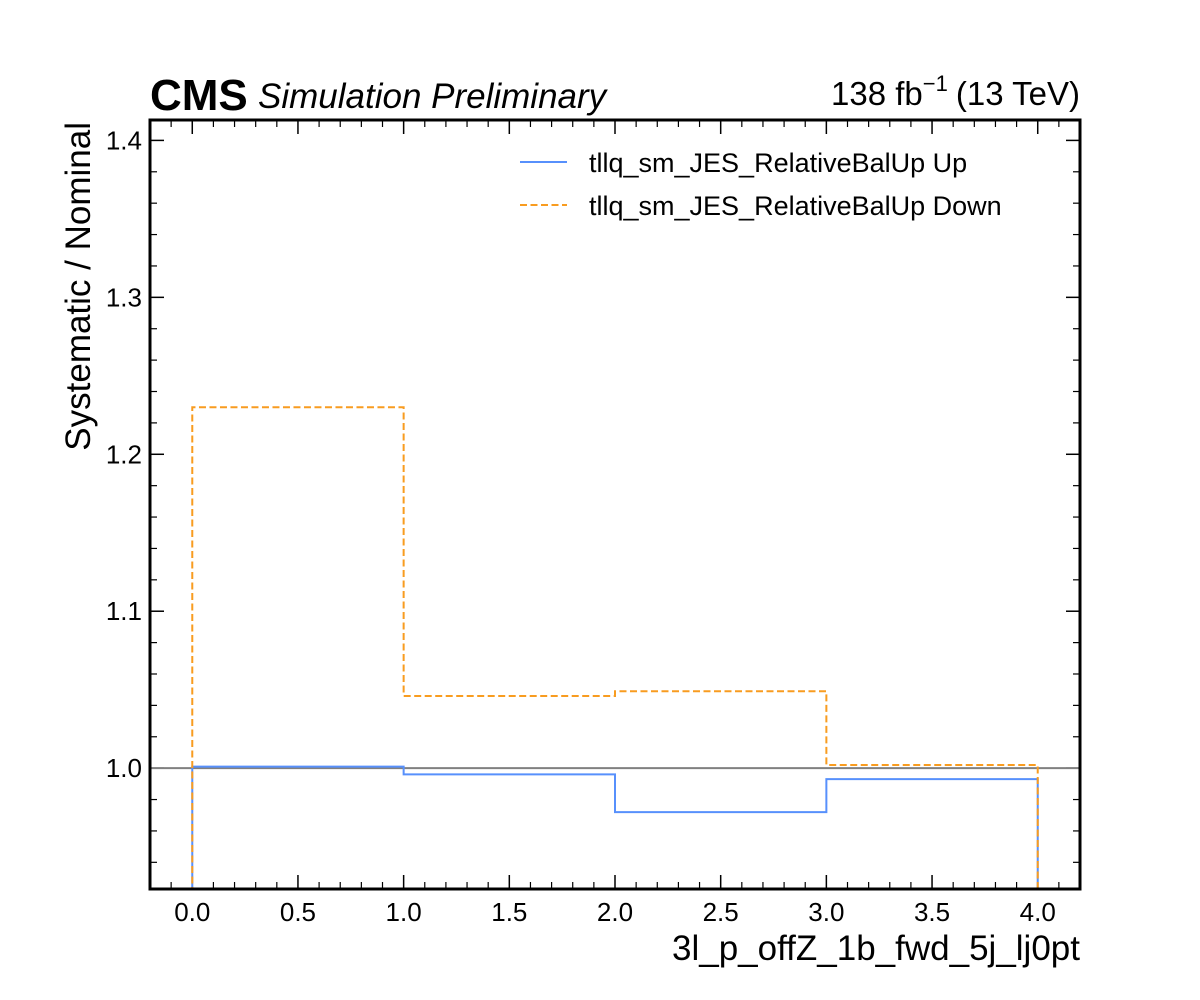  What do you see at coordinates (192, 912) in the screenshot?
I see `x-tick-label: 0.0` at bounding box center [192, 912].